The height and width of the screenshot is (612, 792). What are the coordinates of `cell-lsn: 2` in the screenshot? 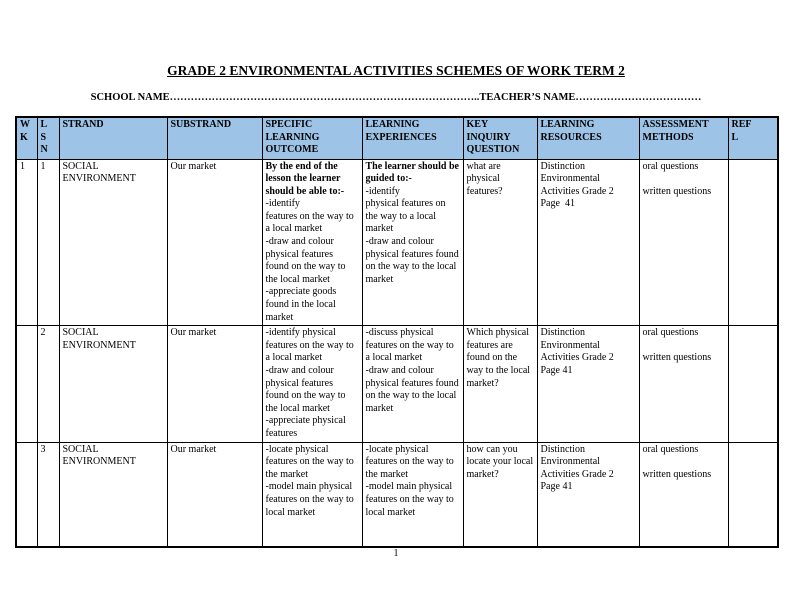 It's located at (48, 384).